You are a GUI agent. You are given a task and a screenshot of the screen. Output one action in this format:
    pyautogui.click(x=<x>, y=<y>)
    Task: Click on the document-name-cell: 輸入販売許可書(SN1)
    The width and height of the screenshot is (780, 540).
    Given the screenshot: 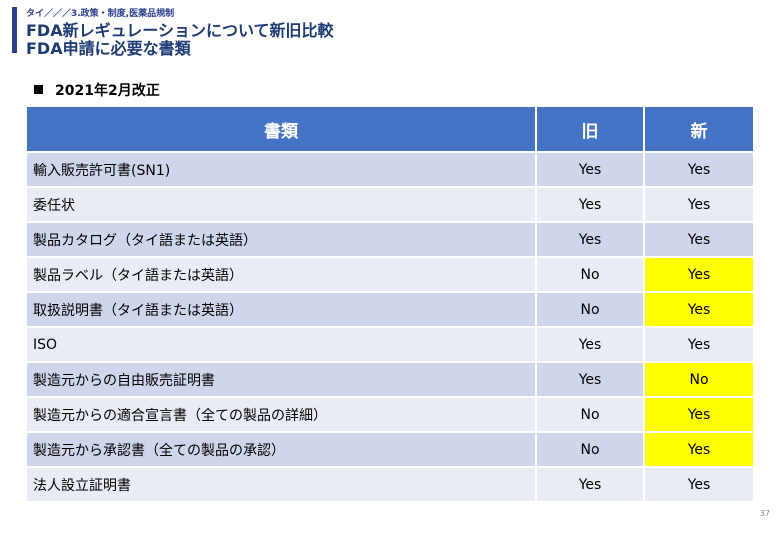 What is the action you would take?
    pyautogui.click(x=282, y=169)
    